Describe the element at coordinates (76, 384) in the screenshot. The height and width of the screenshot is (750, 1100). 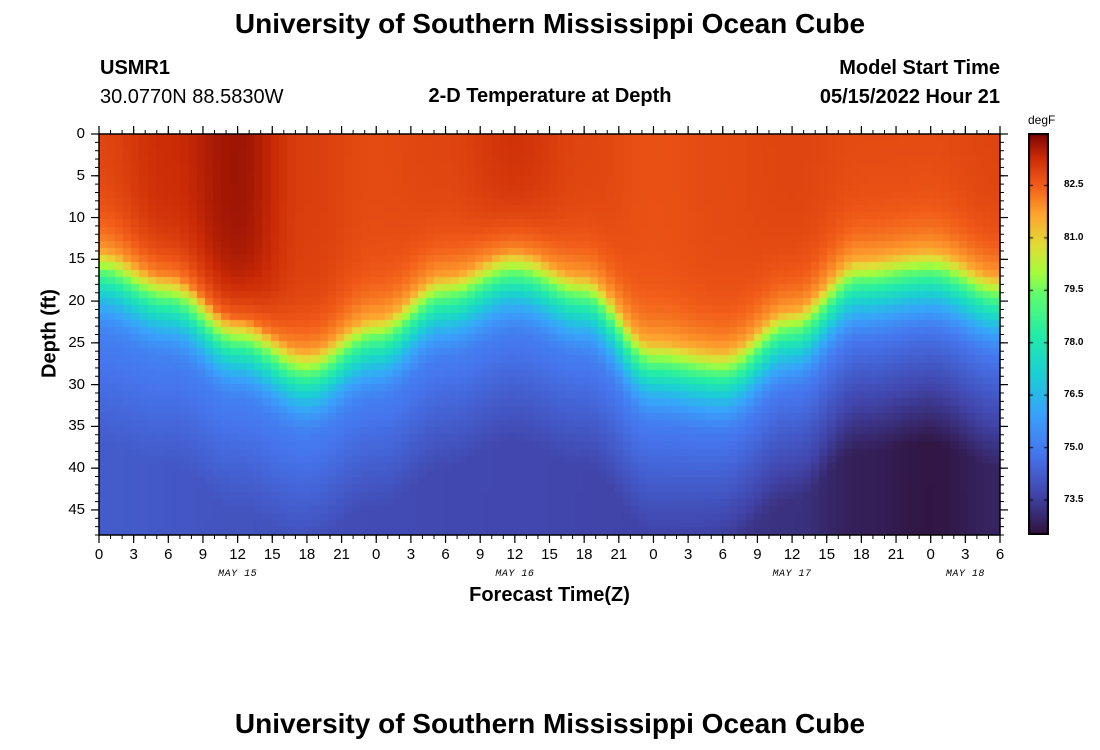
I see `y-tick-label: 30` at that location.